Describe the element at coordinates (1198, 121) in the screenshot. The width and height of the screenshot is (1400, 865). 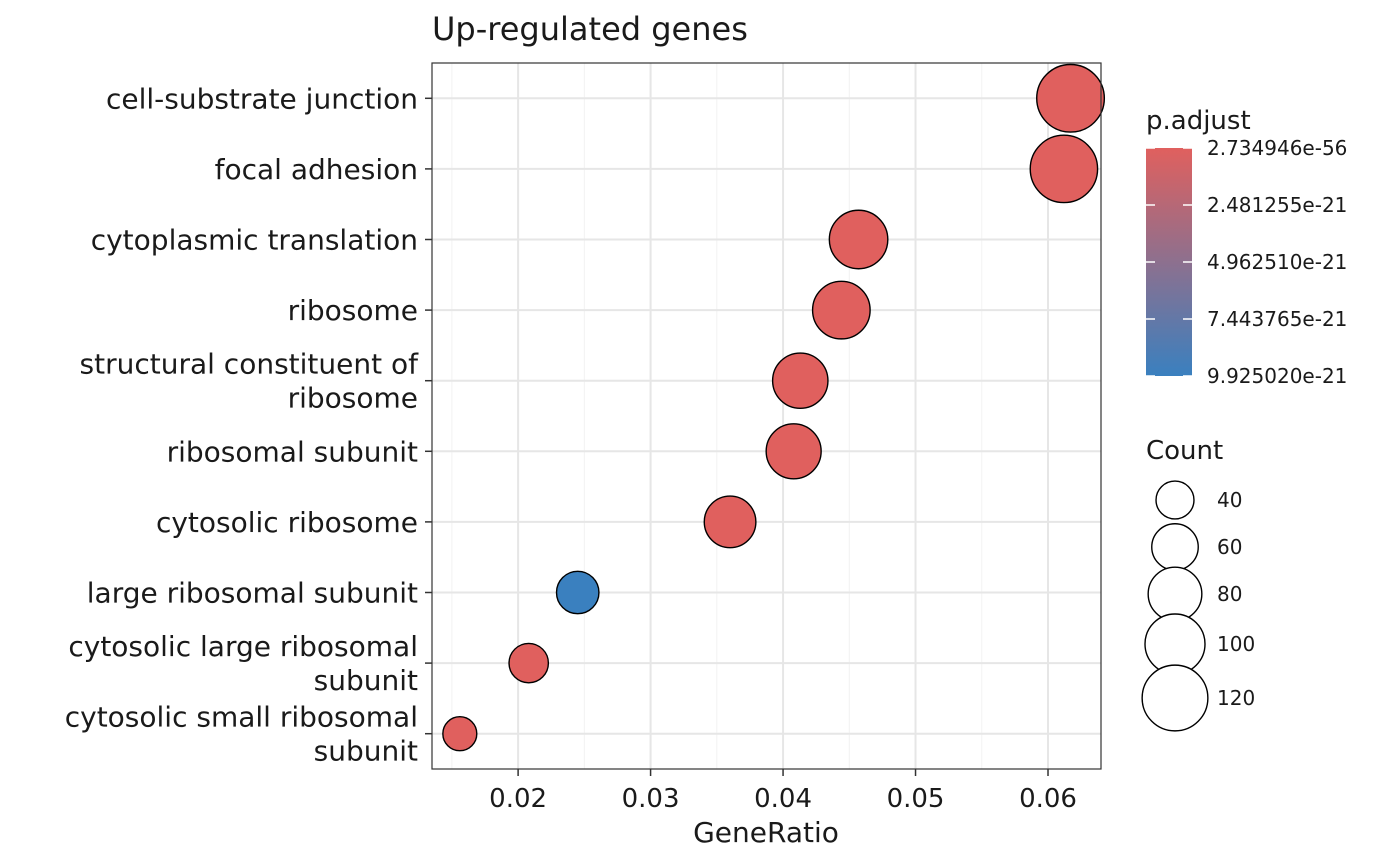
I see `p-adjust-legend-title: p.adjust` at that location.